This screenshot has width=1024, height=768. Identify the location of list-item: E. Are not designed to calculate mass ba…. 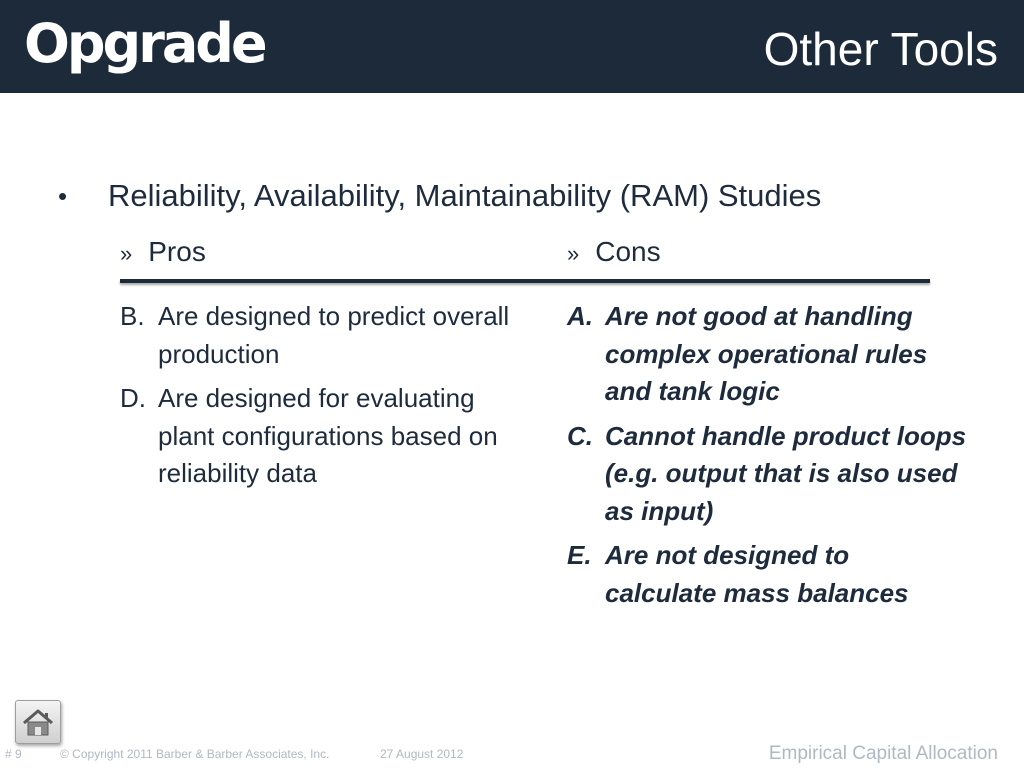
(767, 574).